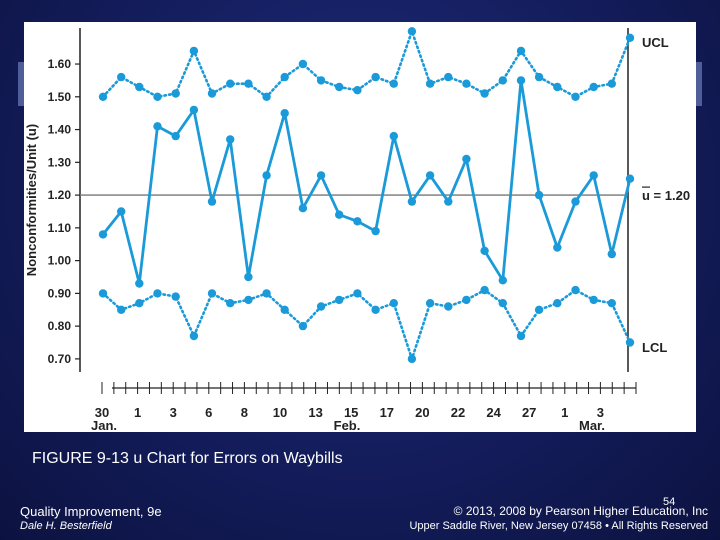  Describe the element at coordinates (60, 326) in the screenshot. I see `y-tick-label: 0.80` at that location.